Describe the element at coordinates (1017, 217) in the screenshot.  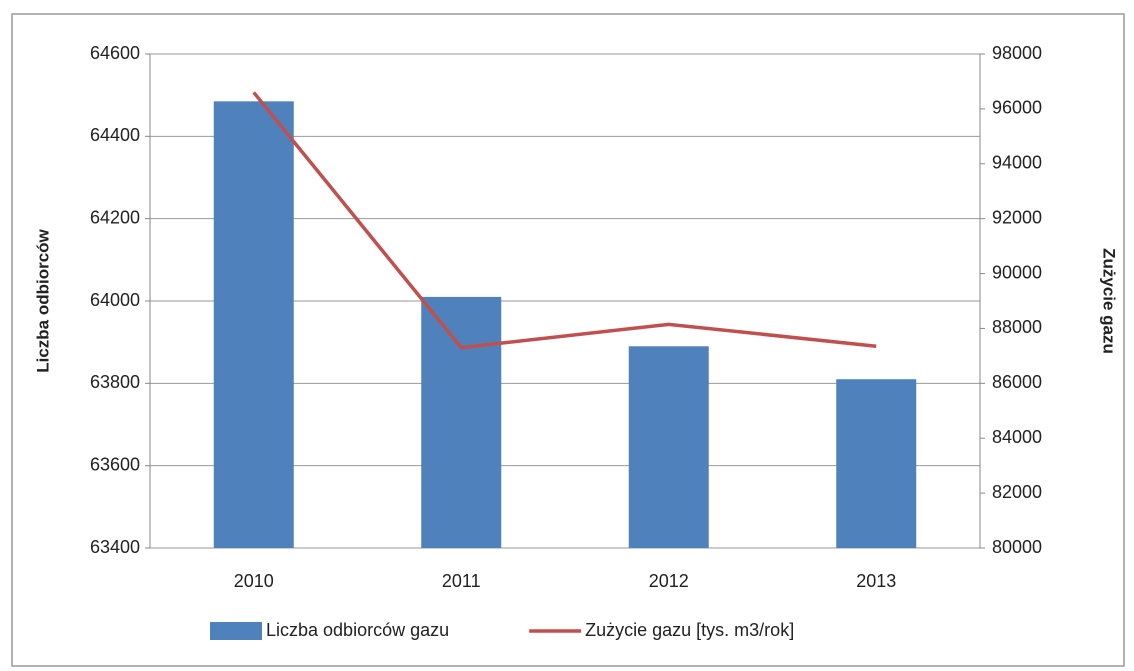
I see `y2-tick-label: 92000` at that location.